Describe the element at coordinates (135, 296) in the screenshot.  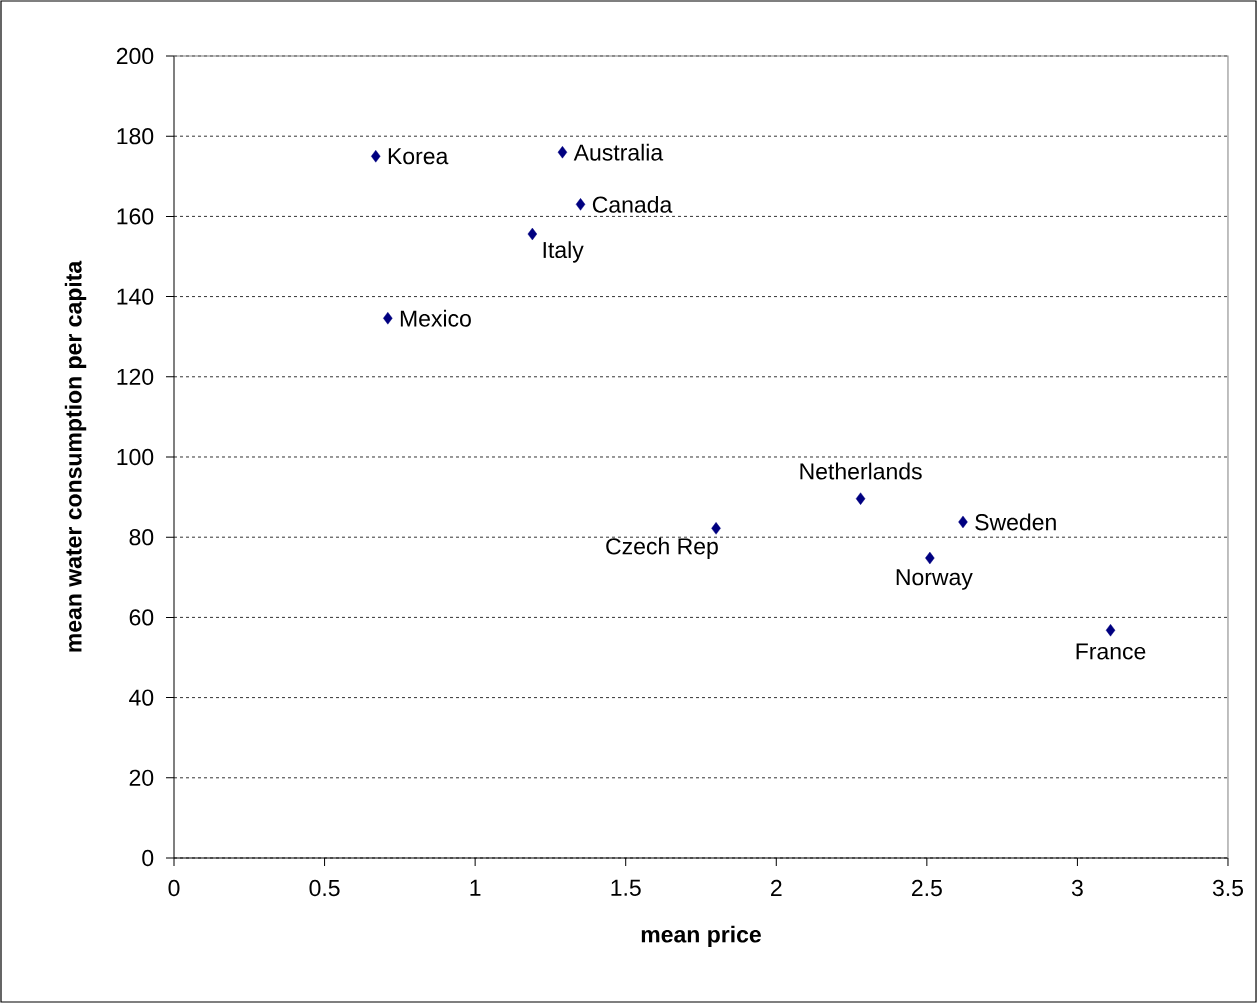
I see `y-tick-label: 140` at that location.